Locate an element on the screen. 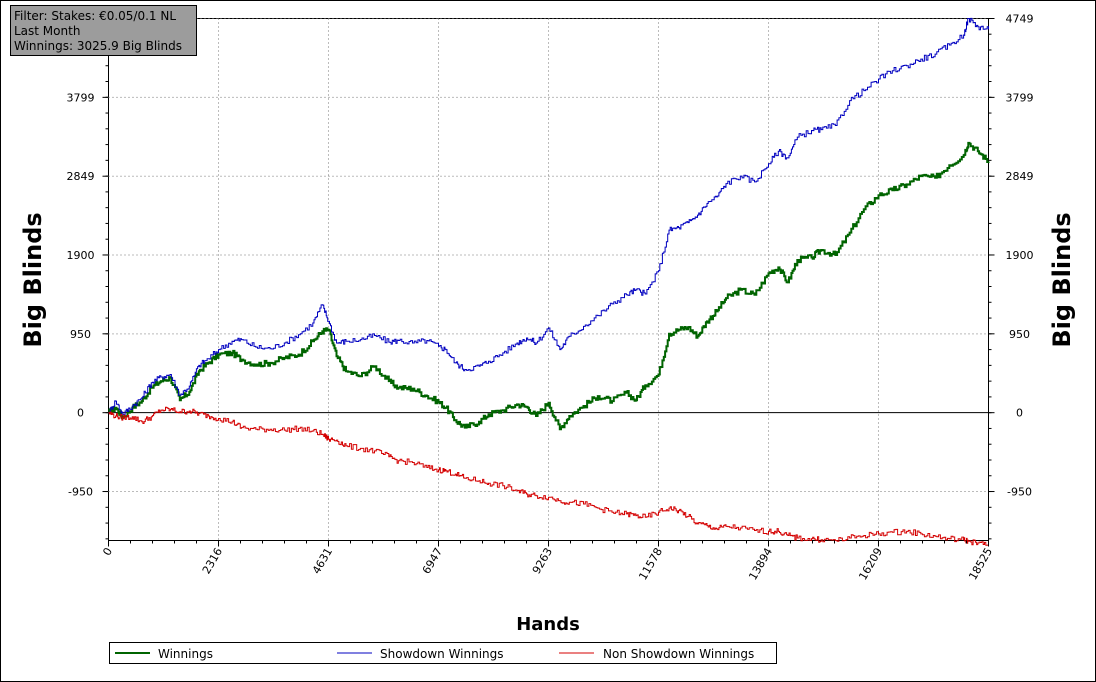 This screenshot has height=682, width=1096. legend-item-showdown-winnings: Showdown Winnings is located at coordinates (420, 654).